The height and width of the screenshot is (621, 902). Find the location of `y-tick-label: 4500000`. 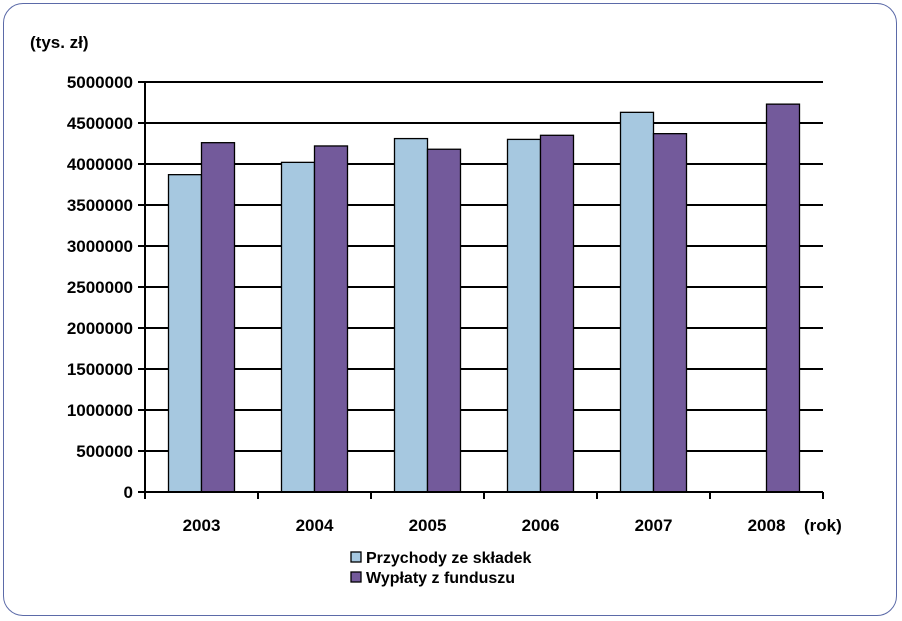

y-tick-label: 4500000 is located at coordinates (100, 123).